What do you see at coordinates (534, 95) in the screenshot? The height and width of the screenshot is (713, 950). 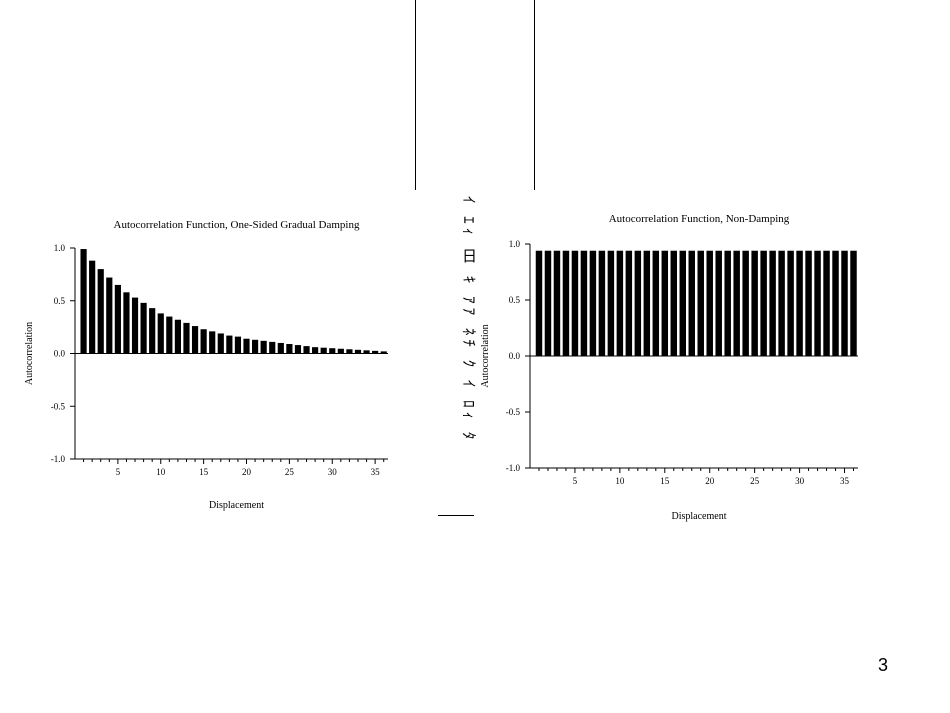 I see `divider-line-right` at bounding box center [534, 95].